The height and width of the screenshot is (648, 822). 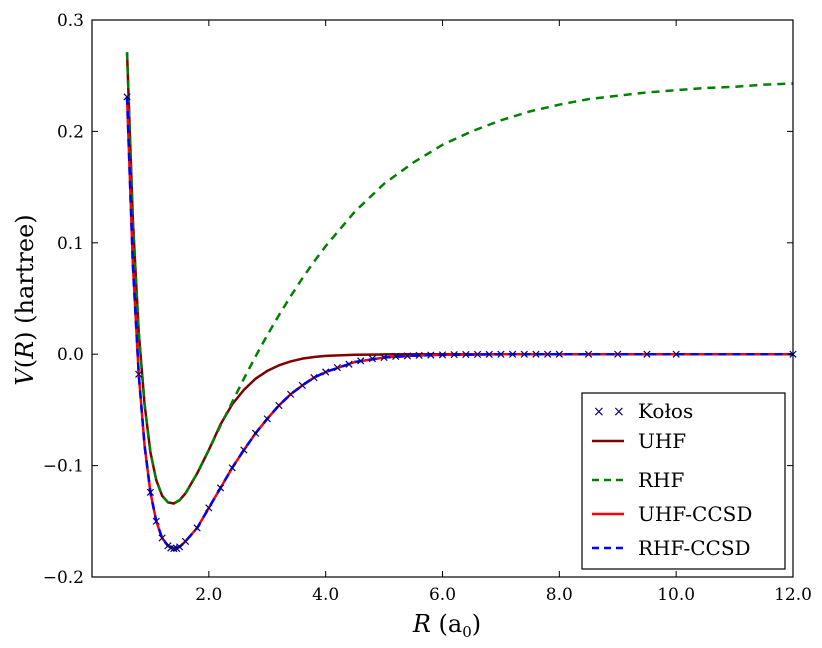 I want to click on y-tick-label: 0.0, so click(x=70, y=355).